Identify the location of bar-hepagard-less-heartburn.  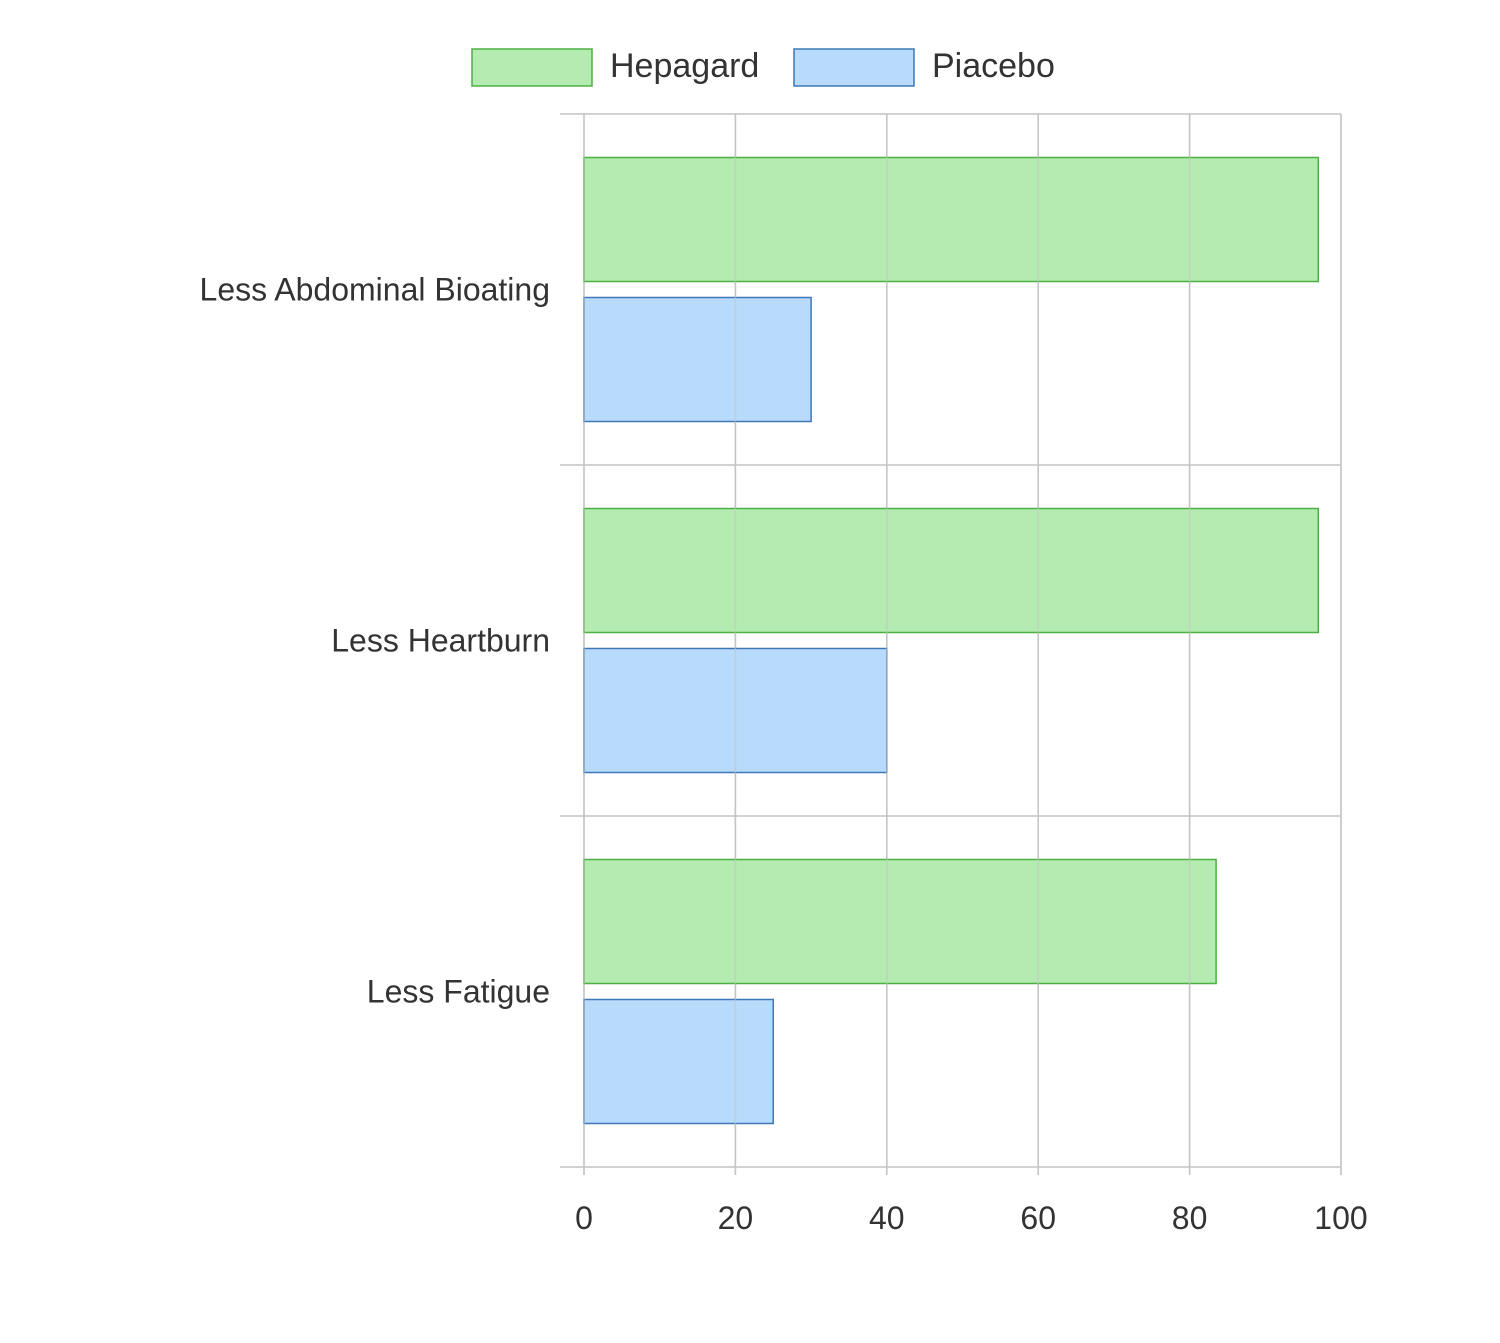
(951, 570).